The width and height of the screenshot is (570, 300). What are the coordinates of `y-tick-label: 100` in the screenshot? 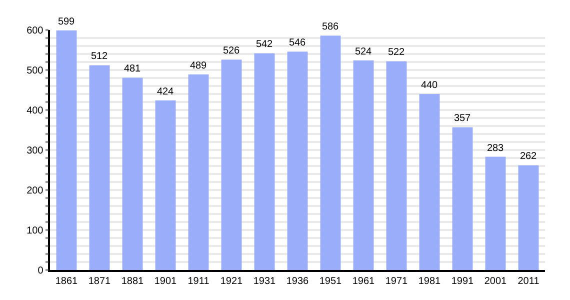 It's located at (35, 231).